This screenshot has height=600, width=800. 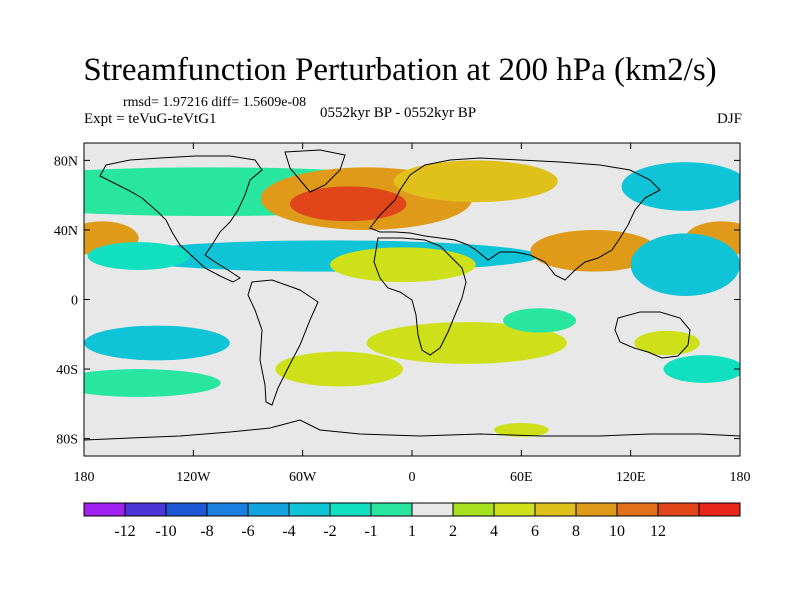 I want to click on coast-antarctica, so click(x=412, y=430).